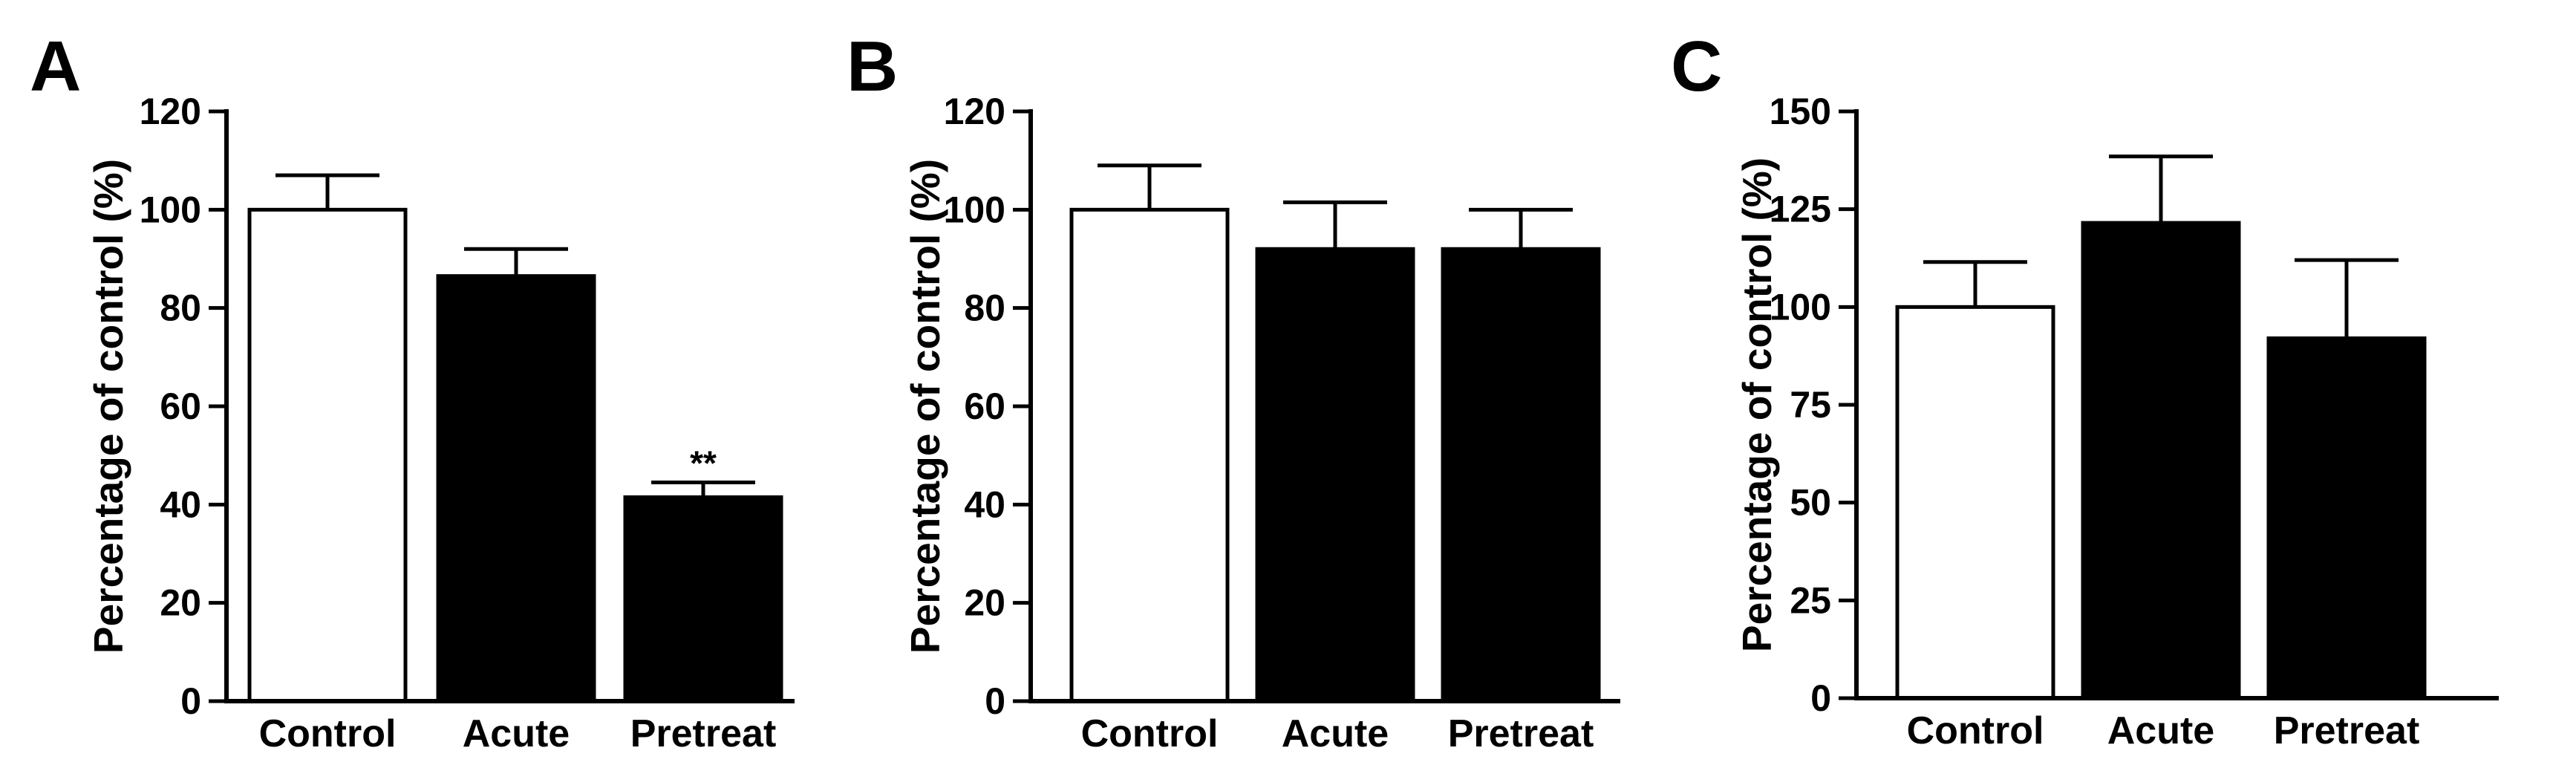 This screenshot has height=768, width=2576. I want to click on panel-label: C, so click(1696, 67).